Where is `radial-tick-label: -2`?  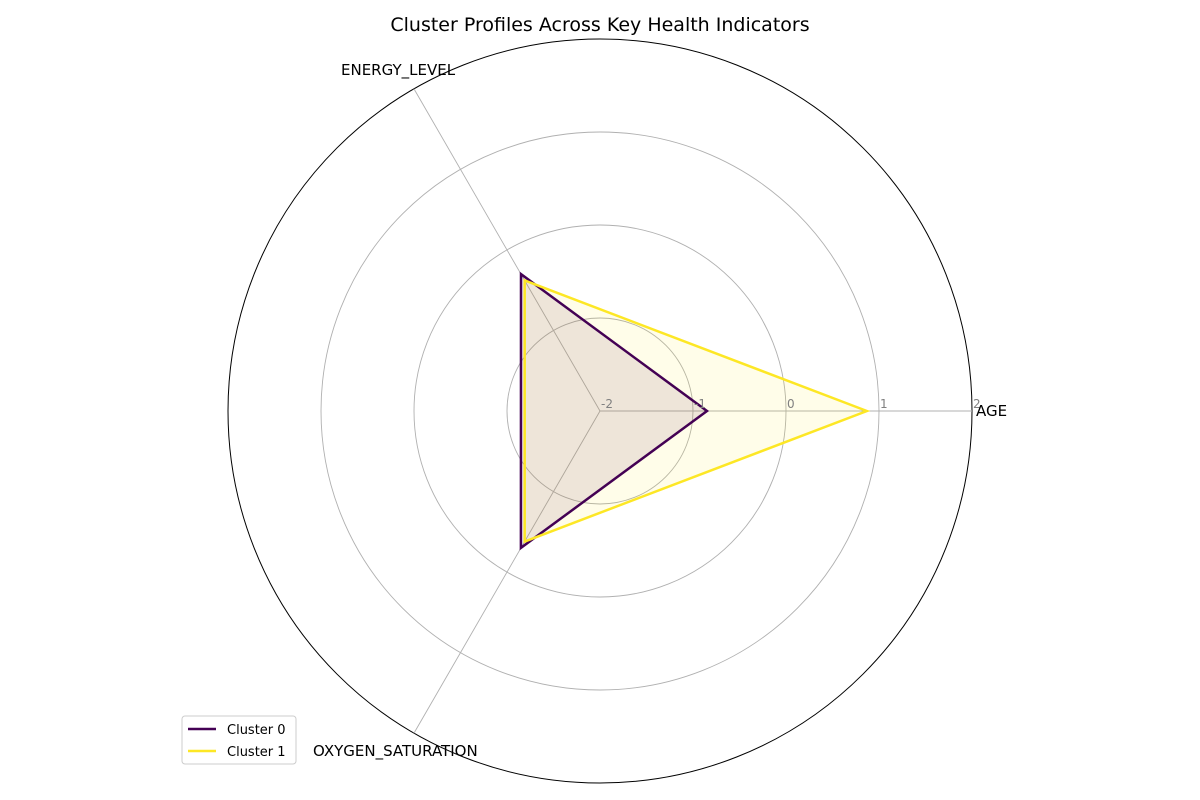
radial-tick-label: -2 is located at coordinates (607, 404).